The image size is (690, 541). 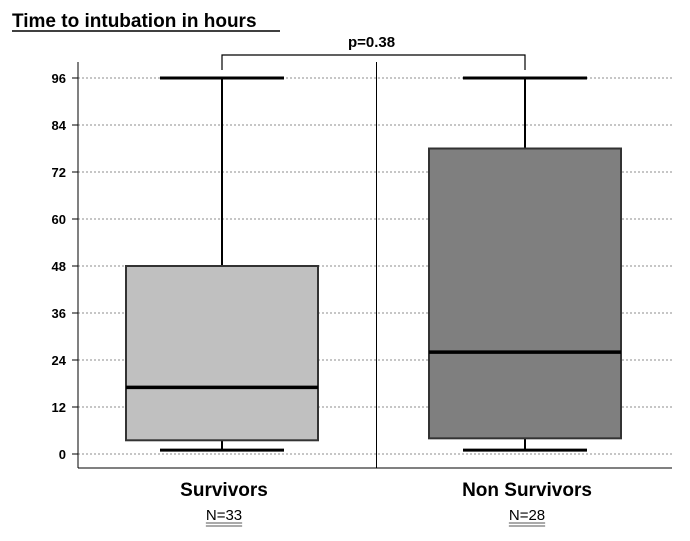 I want to click on significance-bracket: p=0.38, so click(x=373, y=52).